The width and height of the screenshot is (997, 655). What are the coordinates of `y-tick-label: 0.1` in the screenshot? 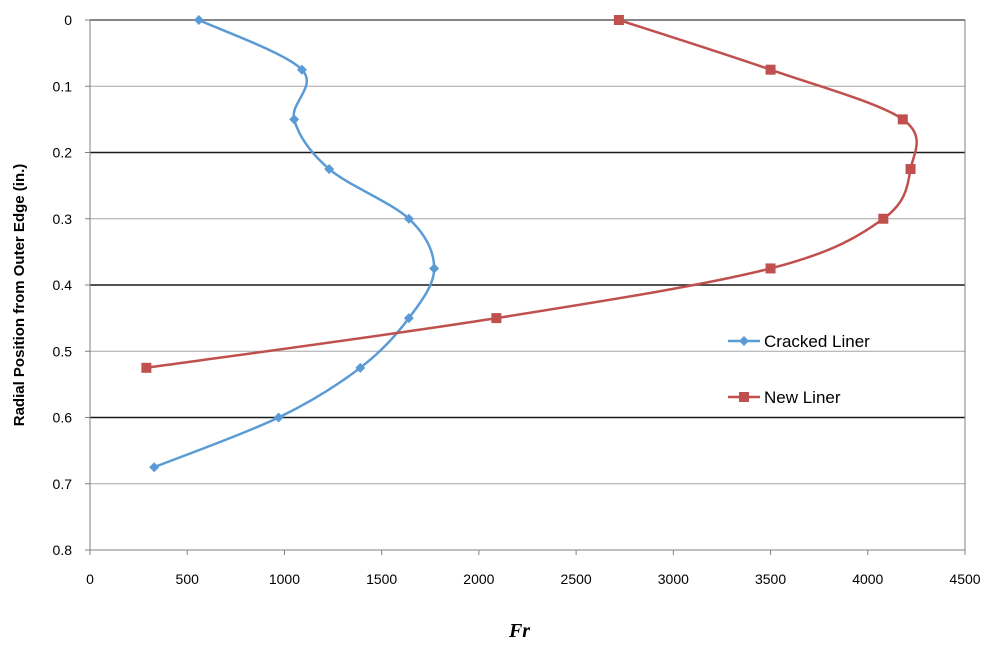 It's located at (63, 86).